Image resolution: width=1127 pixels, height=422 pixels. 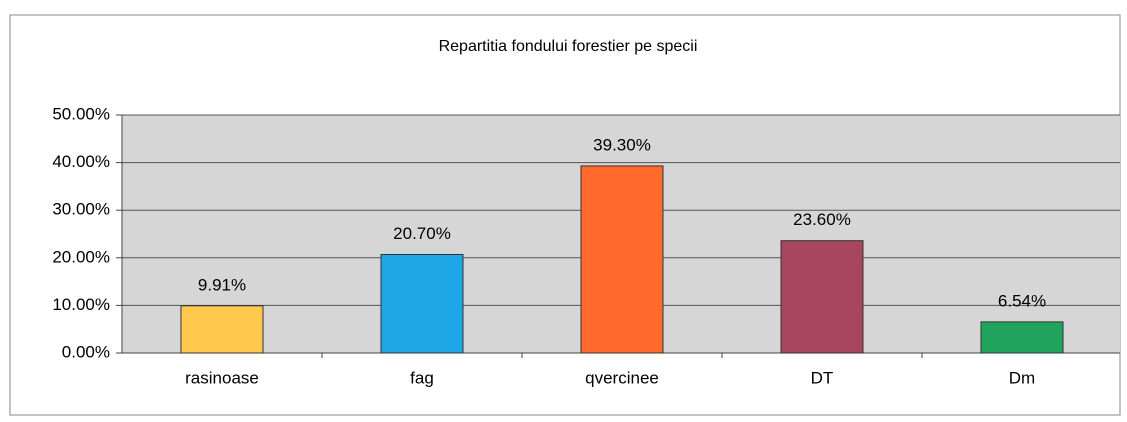 I want to click on x-tick-label: Dm, so click(x=1022, y=377).